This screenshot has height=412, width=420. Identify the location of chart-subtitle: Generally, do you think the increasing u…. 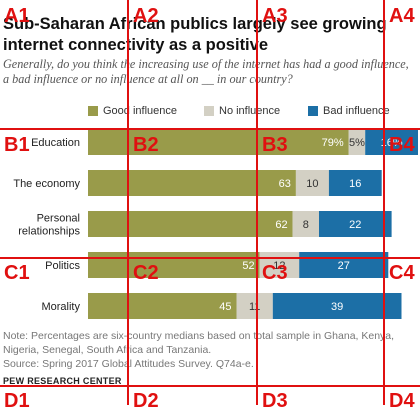
(206, 71).